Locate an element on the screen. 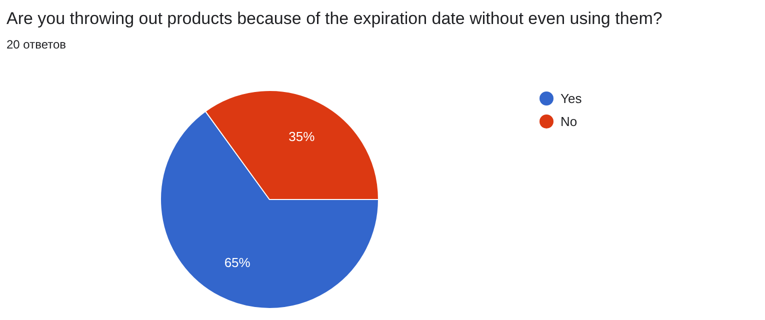 The width and height of the screenshot is (765, 320). chart-title: Are you throwing out products because of the expiration date without even using them? is located at coordinates (334, 18).